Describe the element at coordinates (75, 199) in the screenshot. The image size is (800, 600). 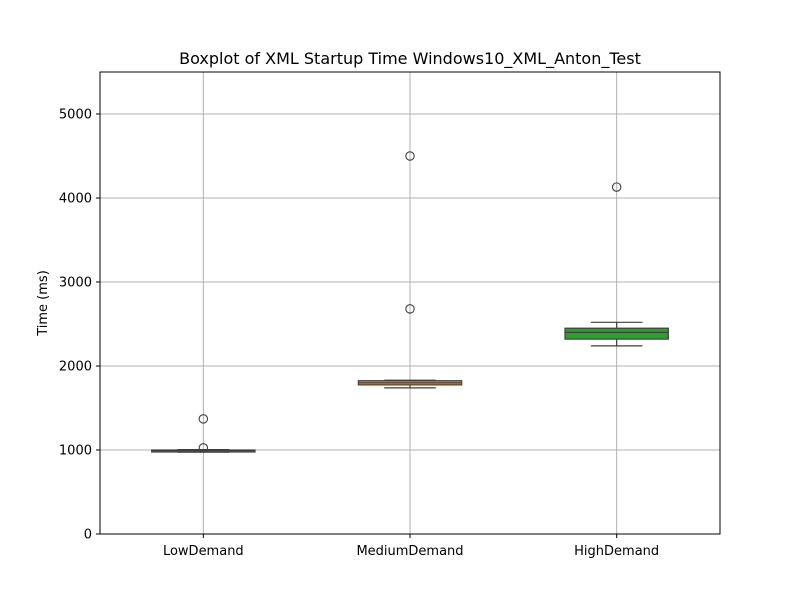
I see `y-tick-label-4: 4000` at that location.